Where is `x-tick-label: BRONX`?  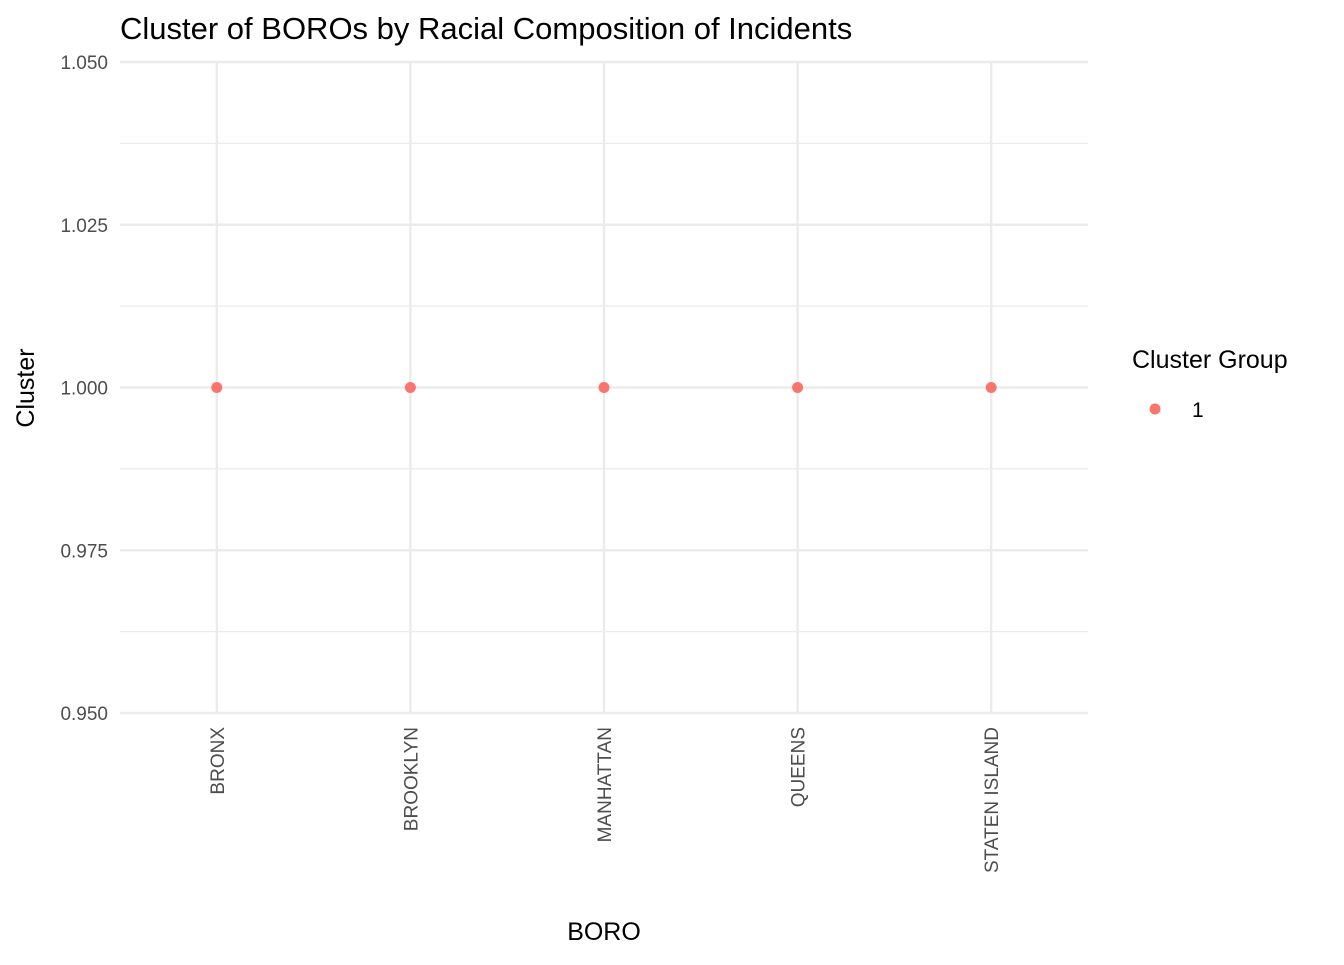 x-tick-label: BRONX is located at coordinates (218, 761).